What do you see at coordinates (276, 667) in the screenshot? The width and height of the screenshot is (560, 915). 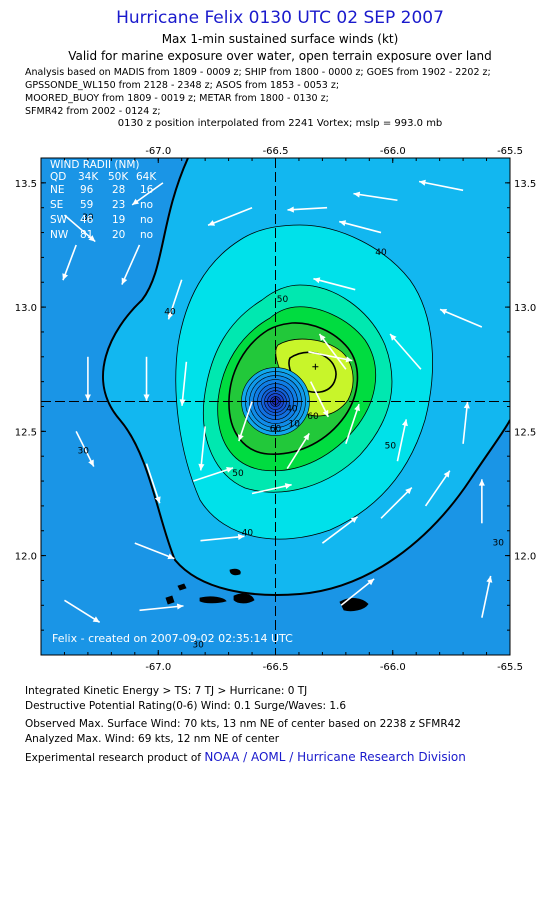 I see `x-tick-label-bottom: -66.5` at bounding box center [276, 667].